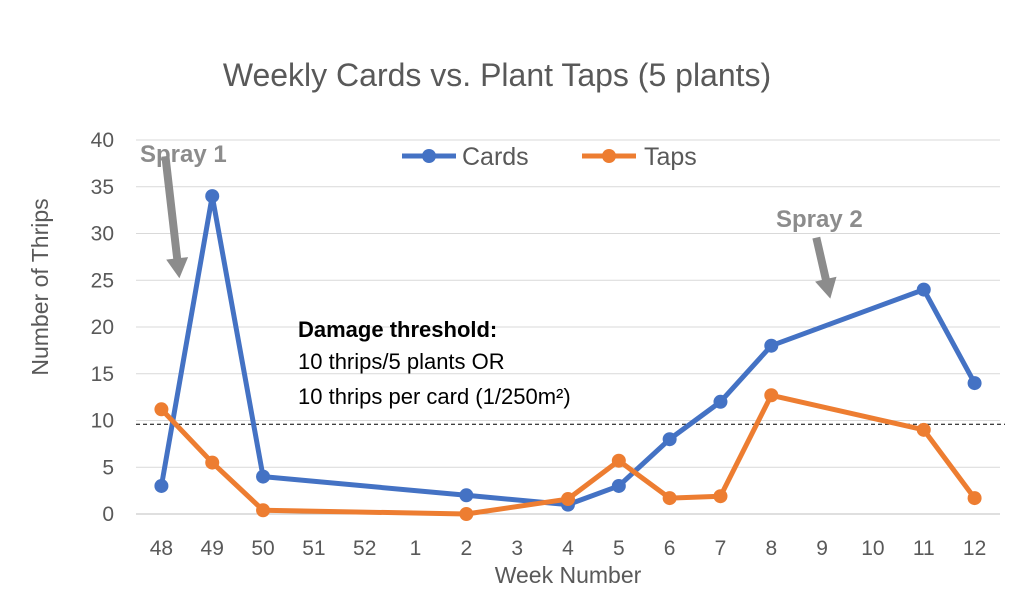 This screenshot has height=592, width=1030. Describe the element at coordinates (102, 187) in the screenshot. I see `y-tick-label: 35` at that location.